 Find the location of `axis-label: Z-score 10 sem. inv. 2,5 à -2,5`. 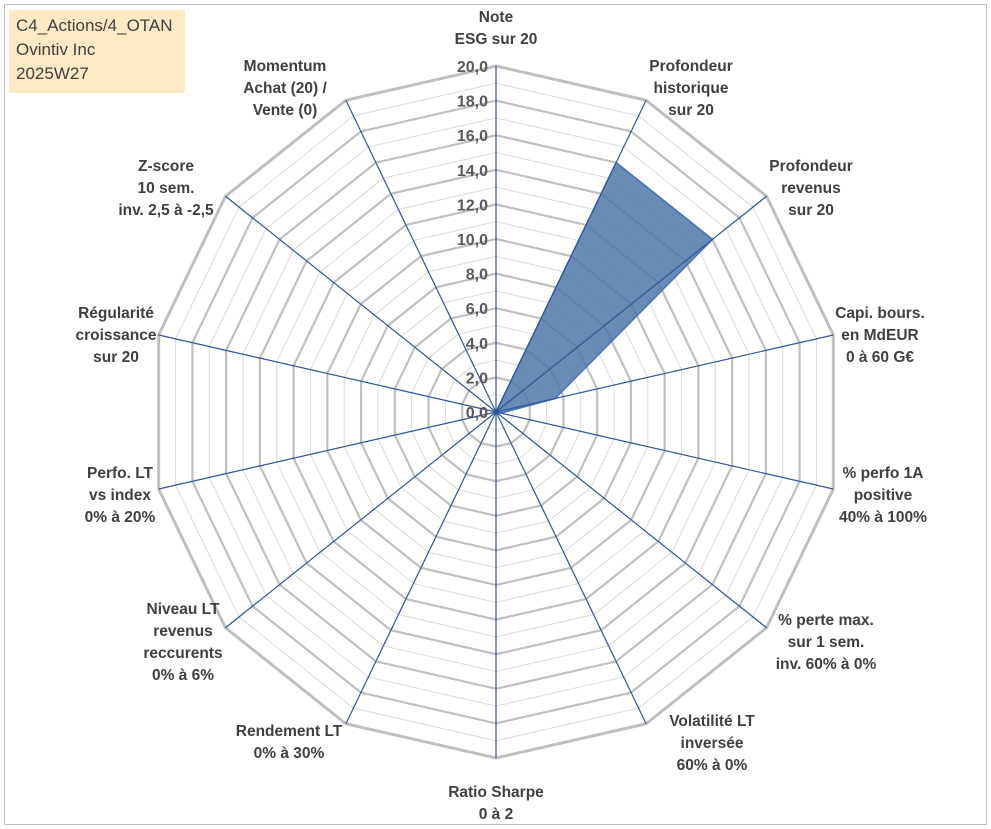

axis-label: Z-score 10 sem. inv. 2,5 à -2,5 is located at coordinates (166, 188).